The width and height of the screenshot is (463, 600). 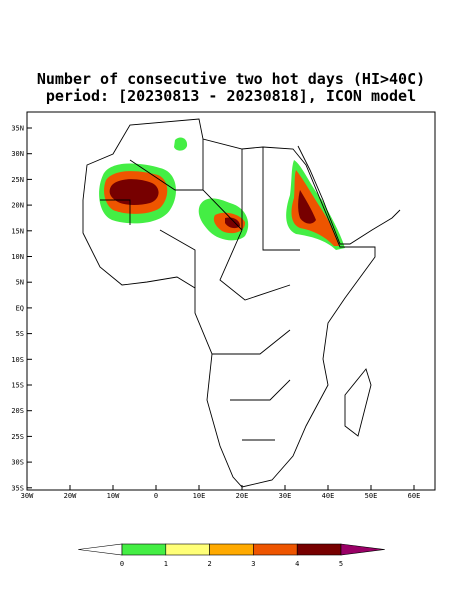 I want to click on lon-label: 60E, so click(x=414, y=496).